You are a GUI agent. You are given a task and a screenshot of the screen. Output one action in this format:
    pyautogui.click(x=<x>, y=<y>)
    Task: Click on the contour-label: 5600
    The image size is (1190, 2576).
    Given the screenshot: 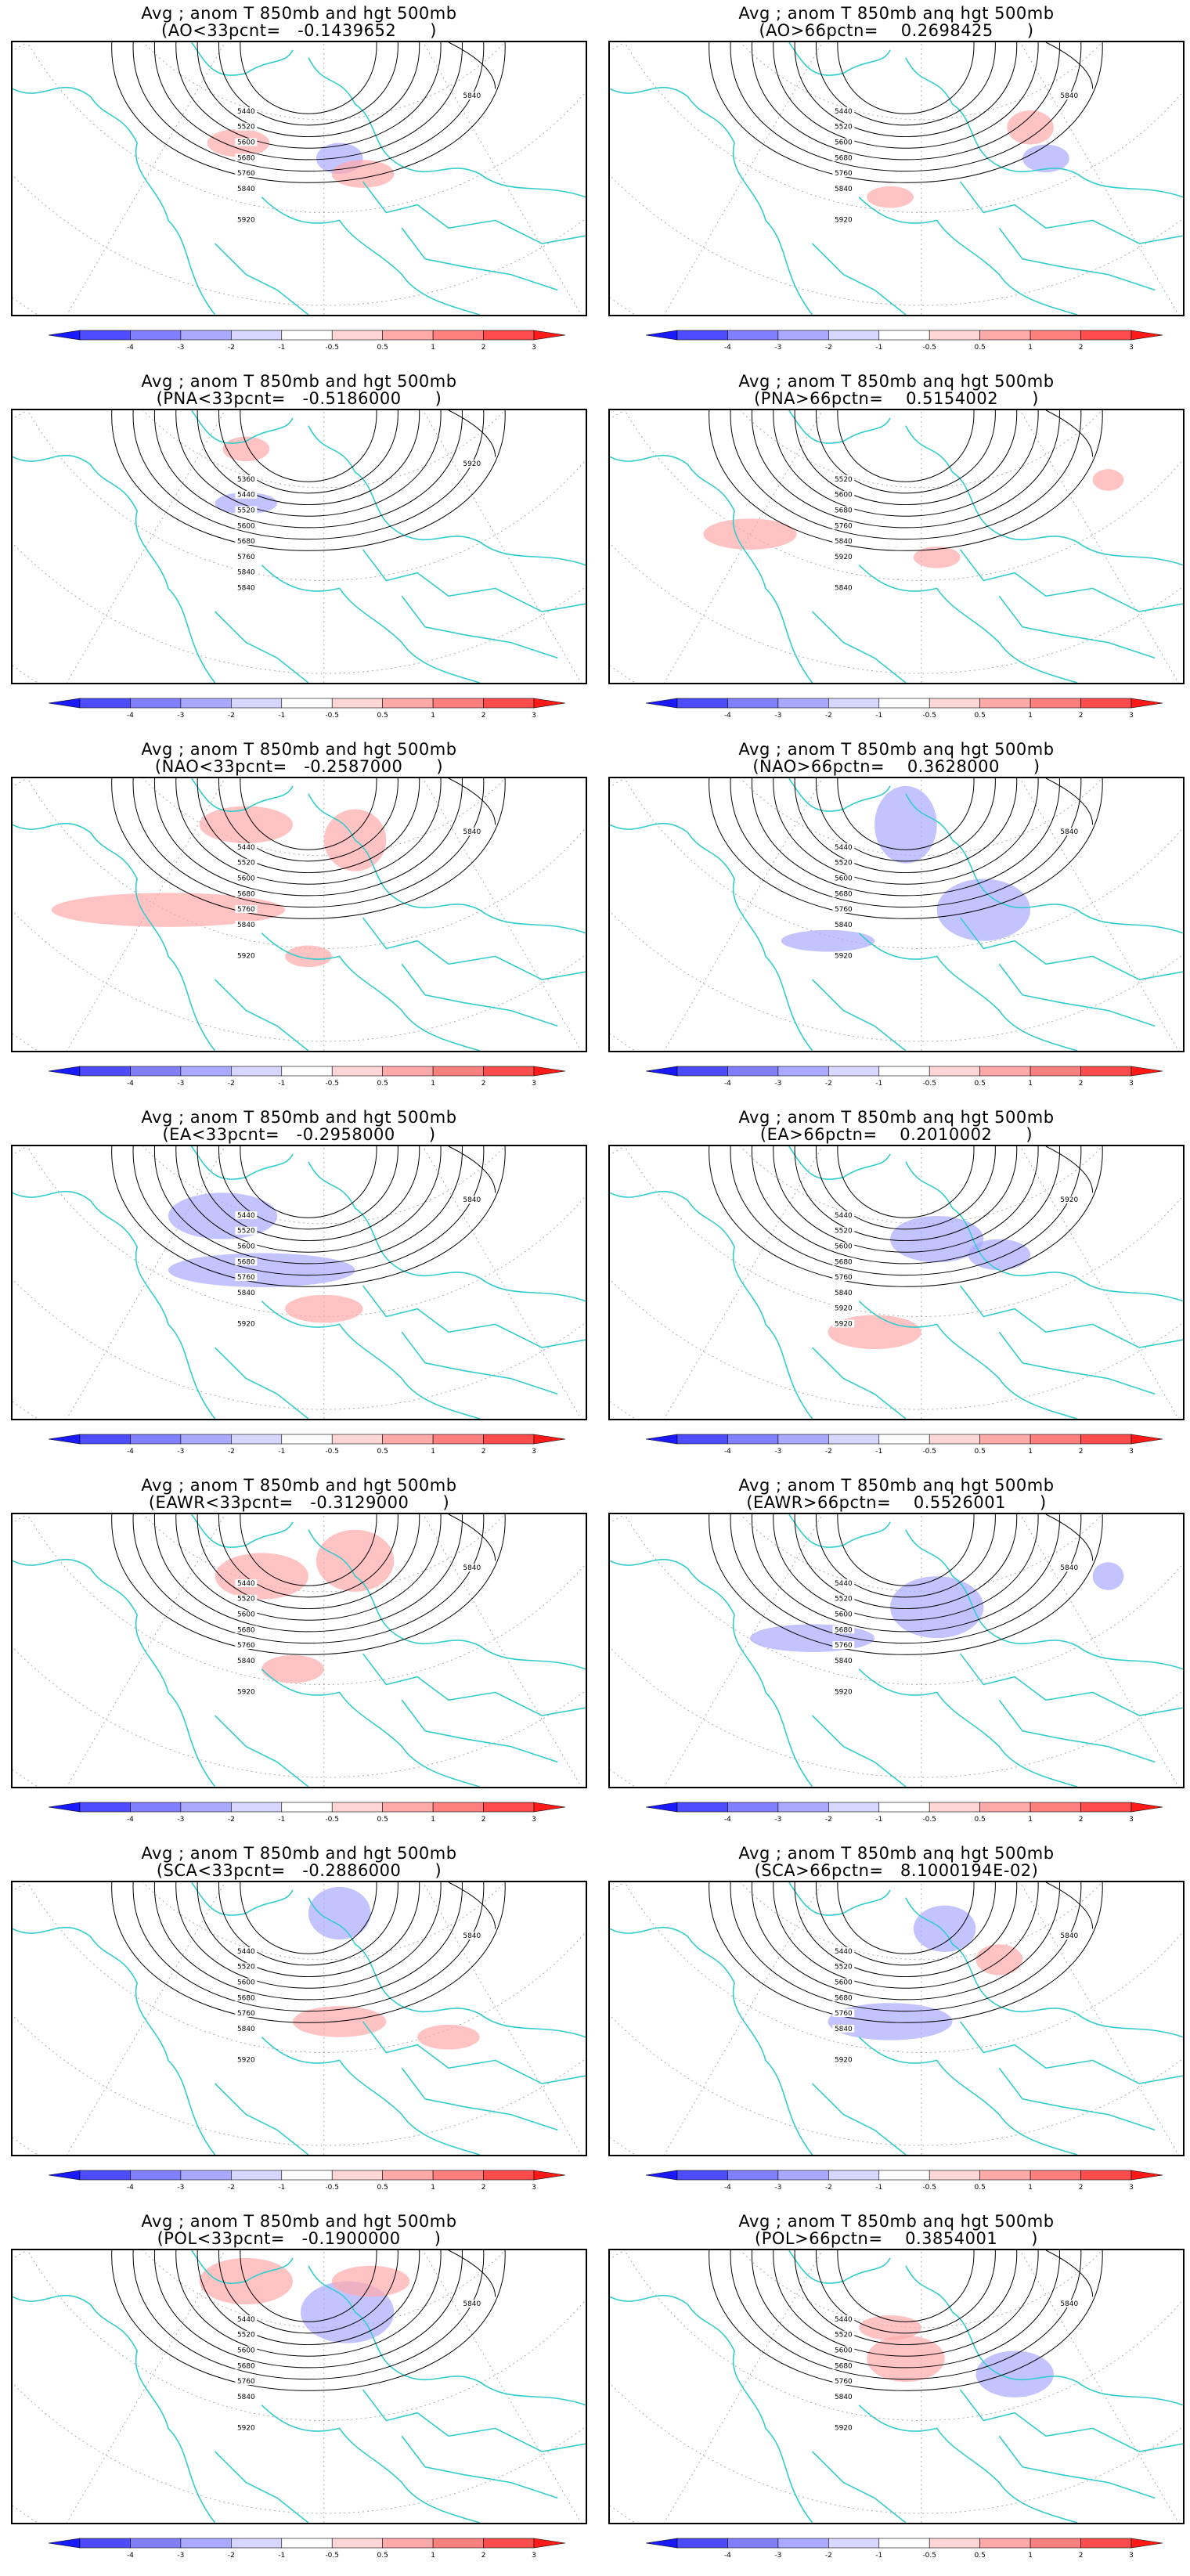 What is the action you would take?
    pyautogui.click(x=246, y=1983)
    